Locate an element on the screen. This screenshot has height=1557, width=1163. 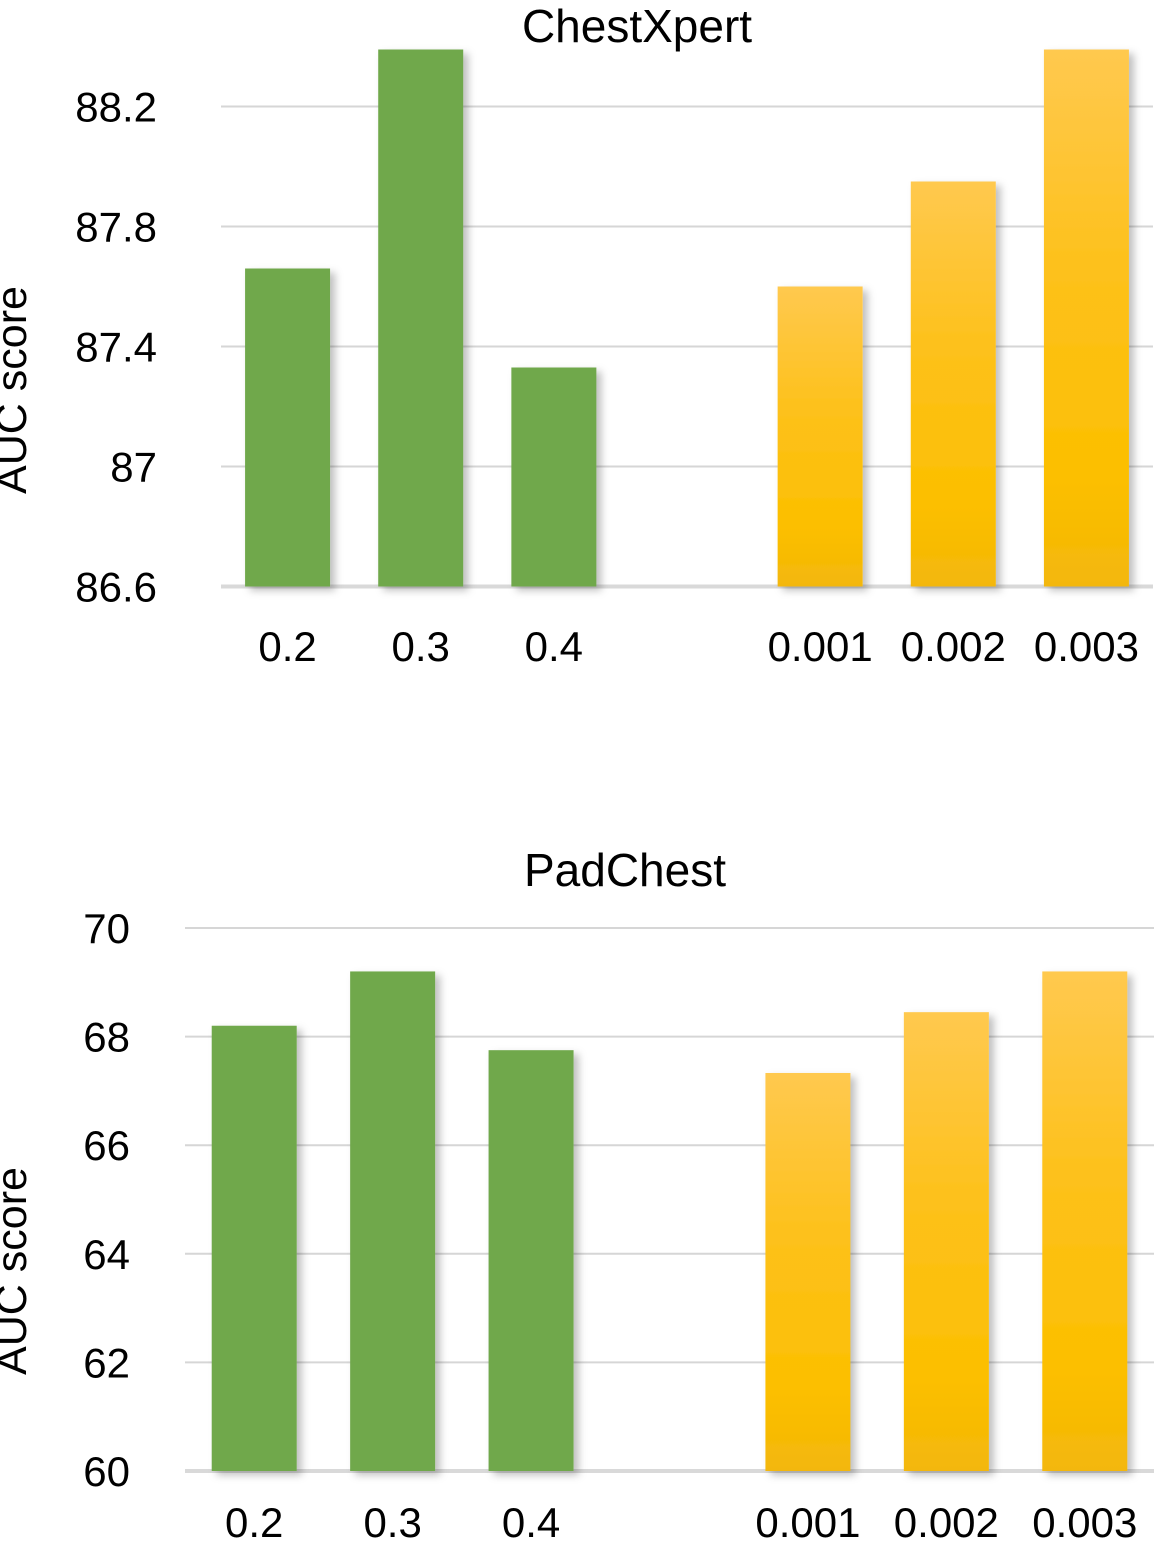
y-tick-label: 87.4 is located at coordinates (116, 347).